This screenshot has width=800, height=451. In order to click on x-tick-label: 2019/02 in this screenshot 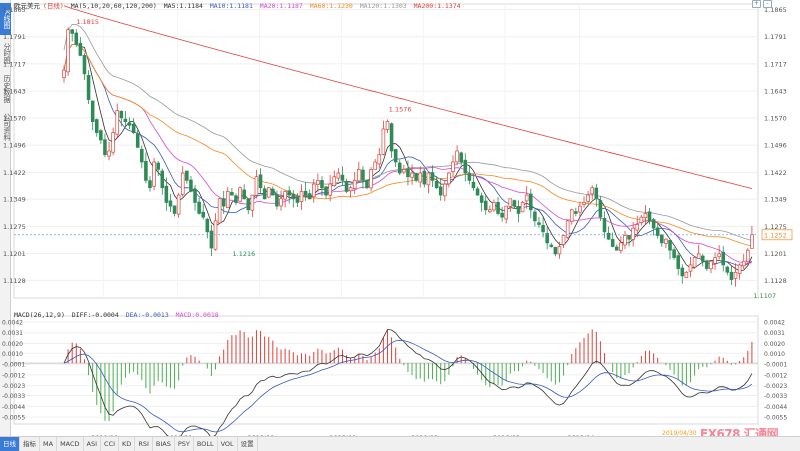, I will do `click(424, 435)`.